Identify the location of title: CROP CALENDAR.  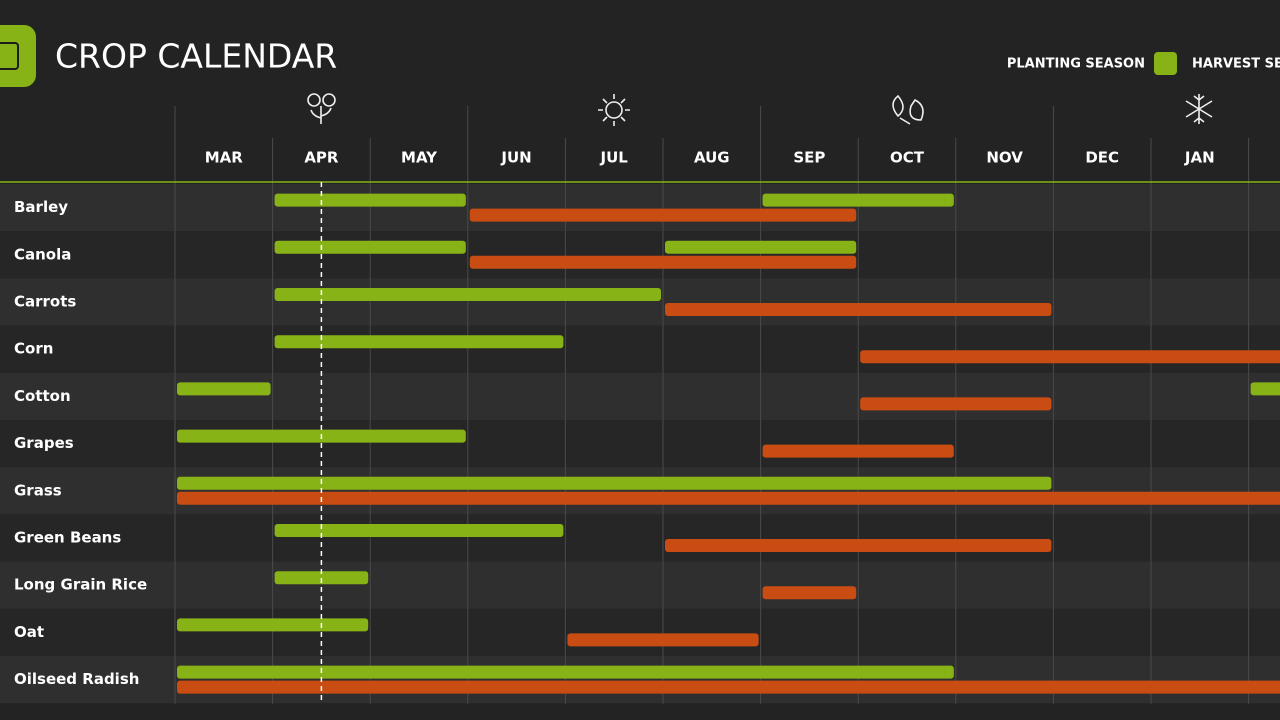
(196, 56).